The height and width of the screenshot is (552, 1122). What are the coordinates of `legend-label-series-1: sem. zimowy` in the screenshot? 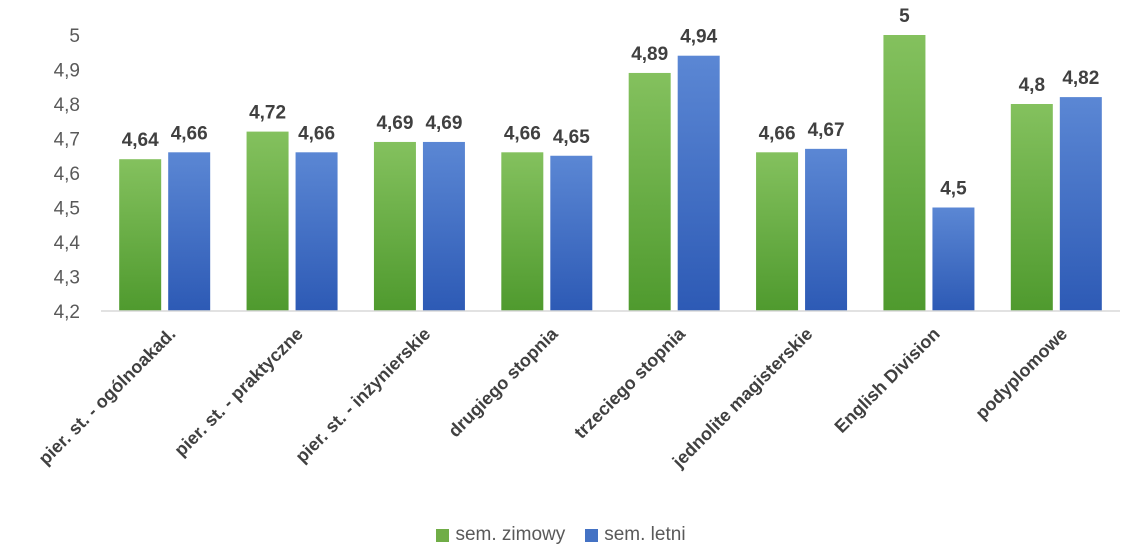 It's located at (510, 534).